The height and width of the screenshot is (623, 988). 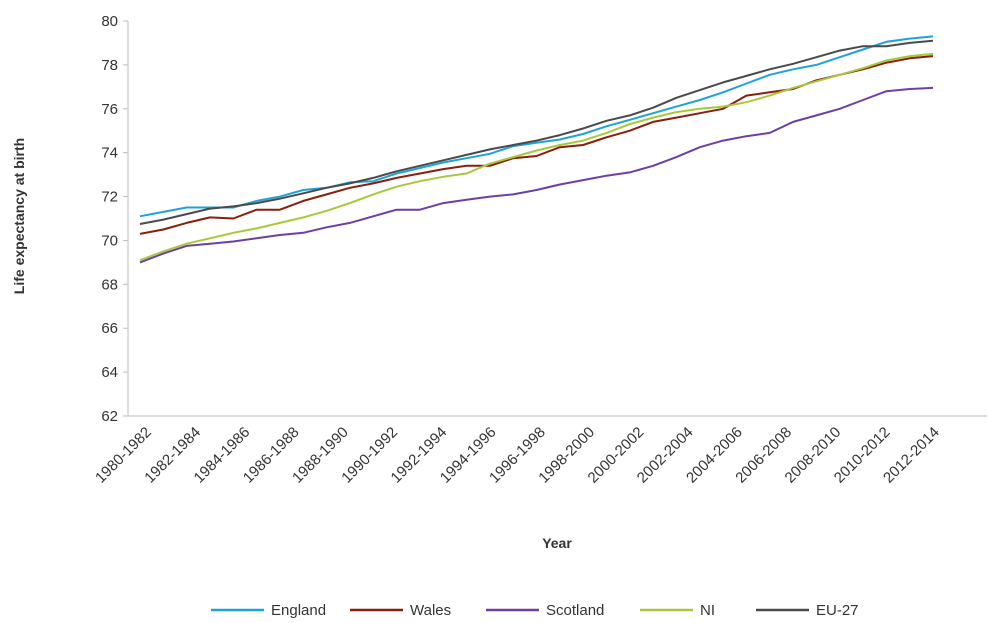 I want to click on y-tick-label: 76, so click(x=109, y=109).